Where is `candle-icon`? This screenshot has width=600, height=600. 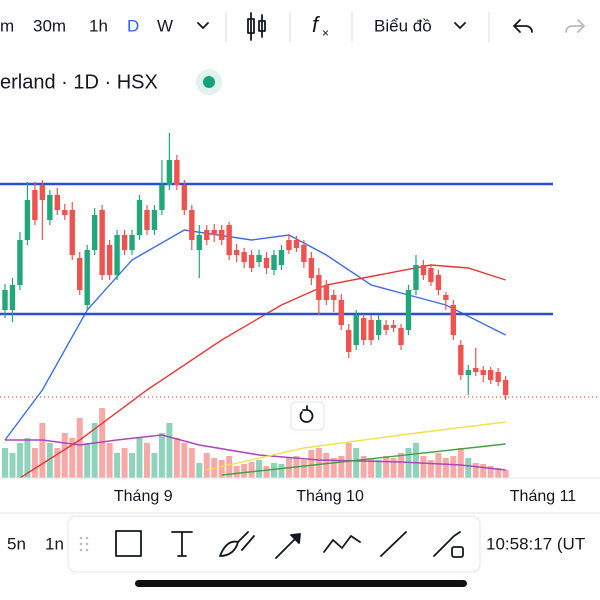
candle-icon is located at coordinates (256, 26).